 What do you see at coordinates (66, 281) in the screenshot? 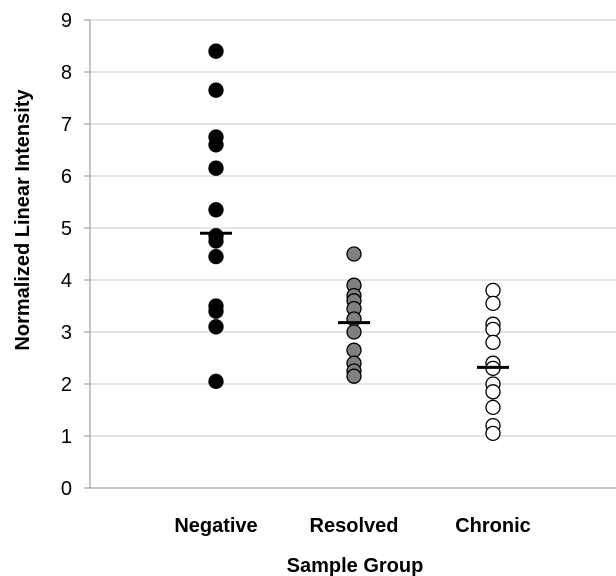
I see `y-tick-label: 4` at bounding box center [66, 281].